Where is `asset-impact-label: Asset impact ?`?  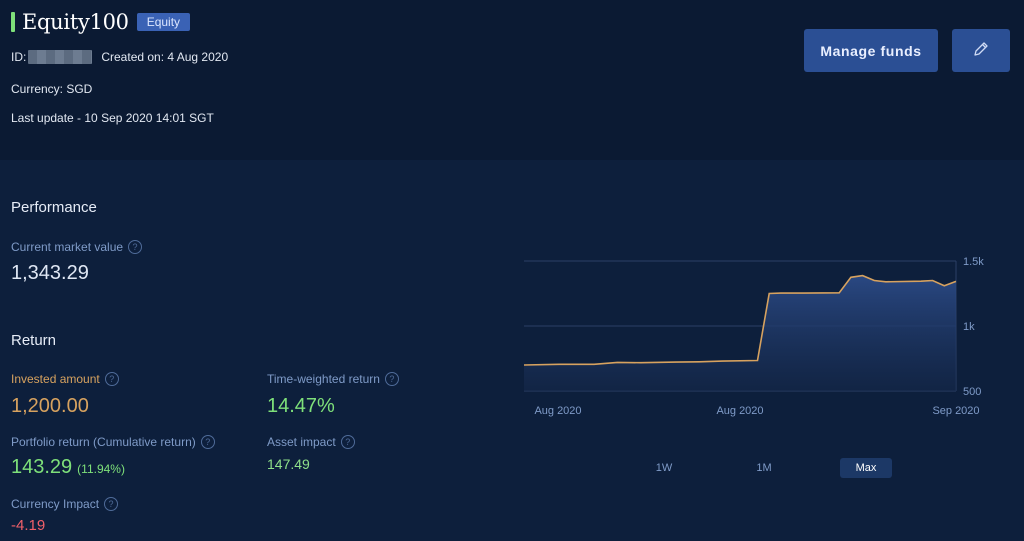
asset-impact-label: Asset impact ? is located at coordinates (311, 442).